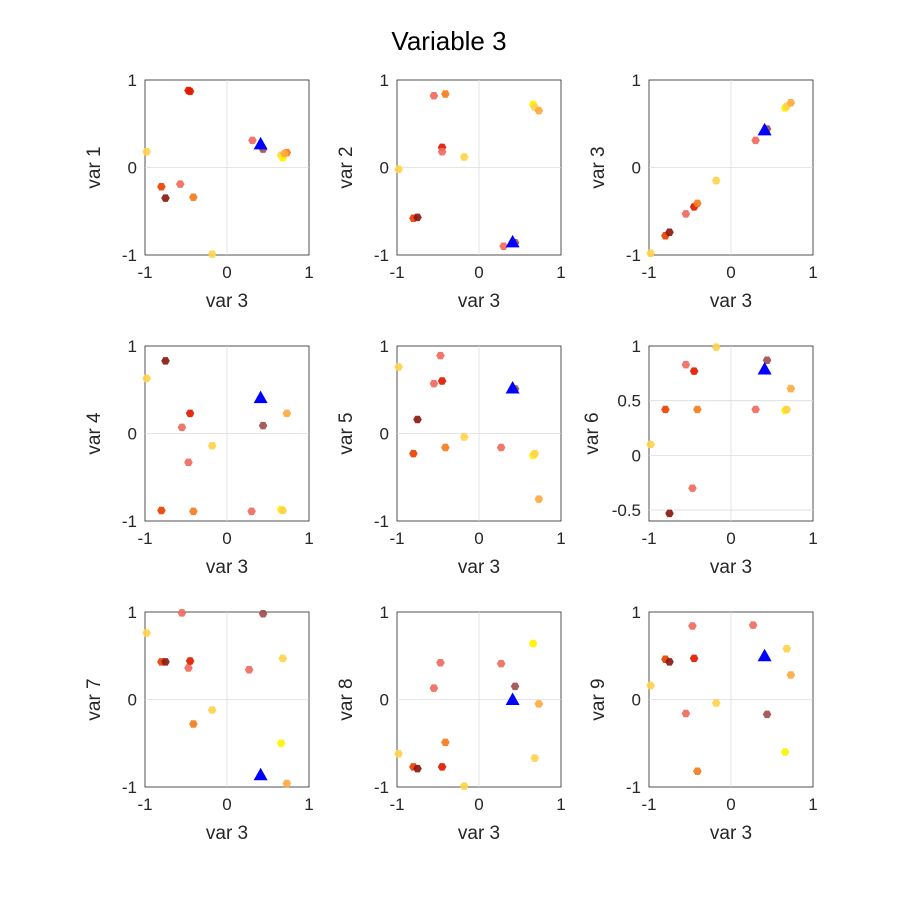  Describe the element at coordinates (731, 833) in the screenshot. I see `panel-9-x-axis-label: var 3` at that location.